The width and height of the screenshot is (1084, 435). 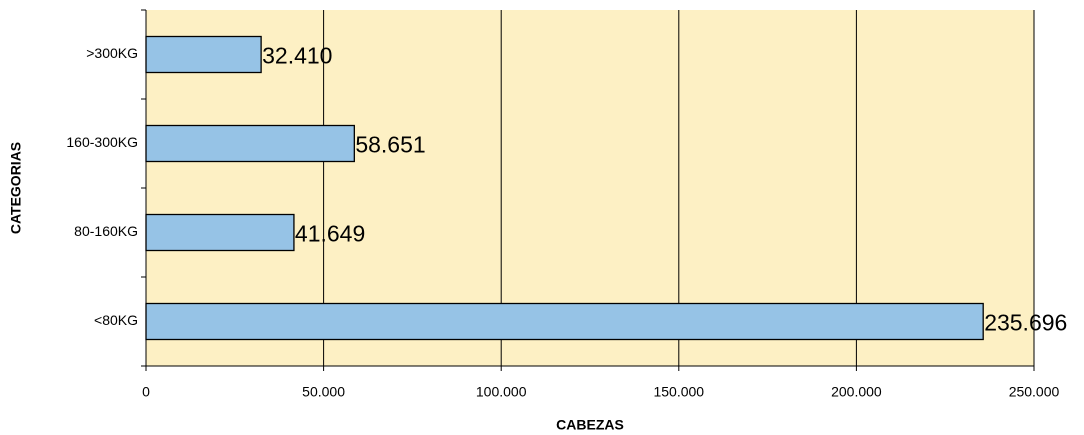 I want to click on x-axis-title: CABEZAS, so click(x=590, y=425).